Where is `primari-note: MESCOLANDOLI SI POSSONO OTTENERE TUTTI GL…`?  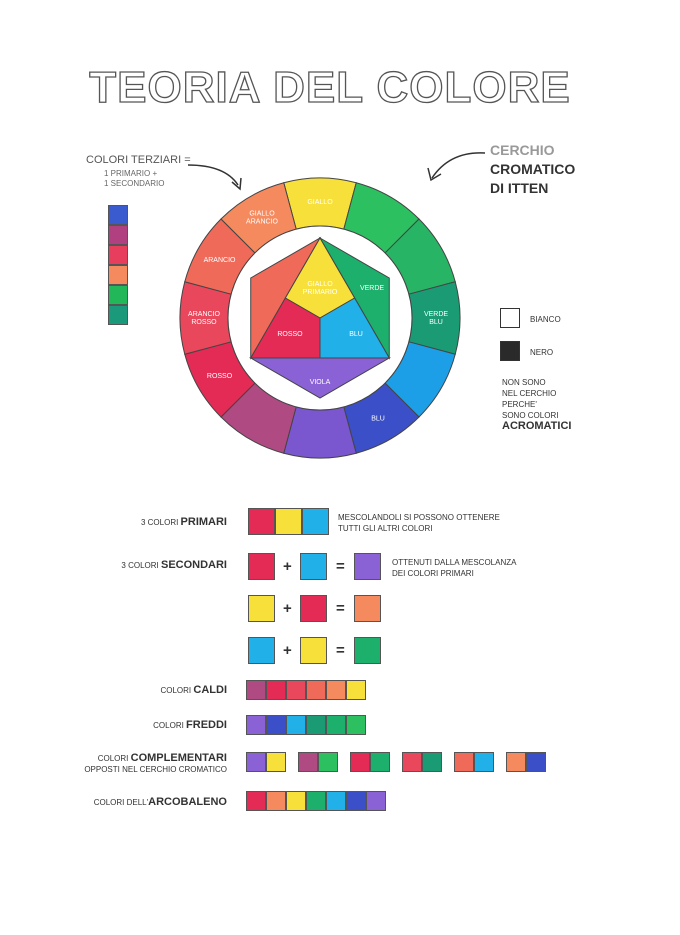 primari-note: MESCOLANDOLI SI POSSONO OTTENERE TUTTI GL… is located at coordinates (419, 523).